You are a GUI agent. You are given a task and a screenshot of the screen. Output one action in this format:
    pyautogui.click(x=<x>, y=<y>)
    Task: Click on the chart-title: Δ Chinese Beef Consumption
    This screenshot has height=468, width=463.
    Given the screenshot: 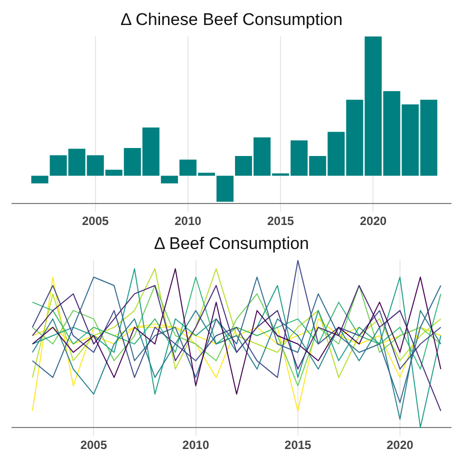 What is the action you would take?
    pyautogui.click(x=231, y=19)
    